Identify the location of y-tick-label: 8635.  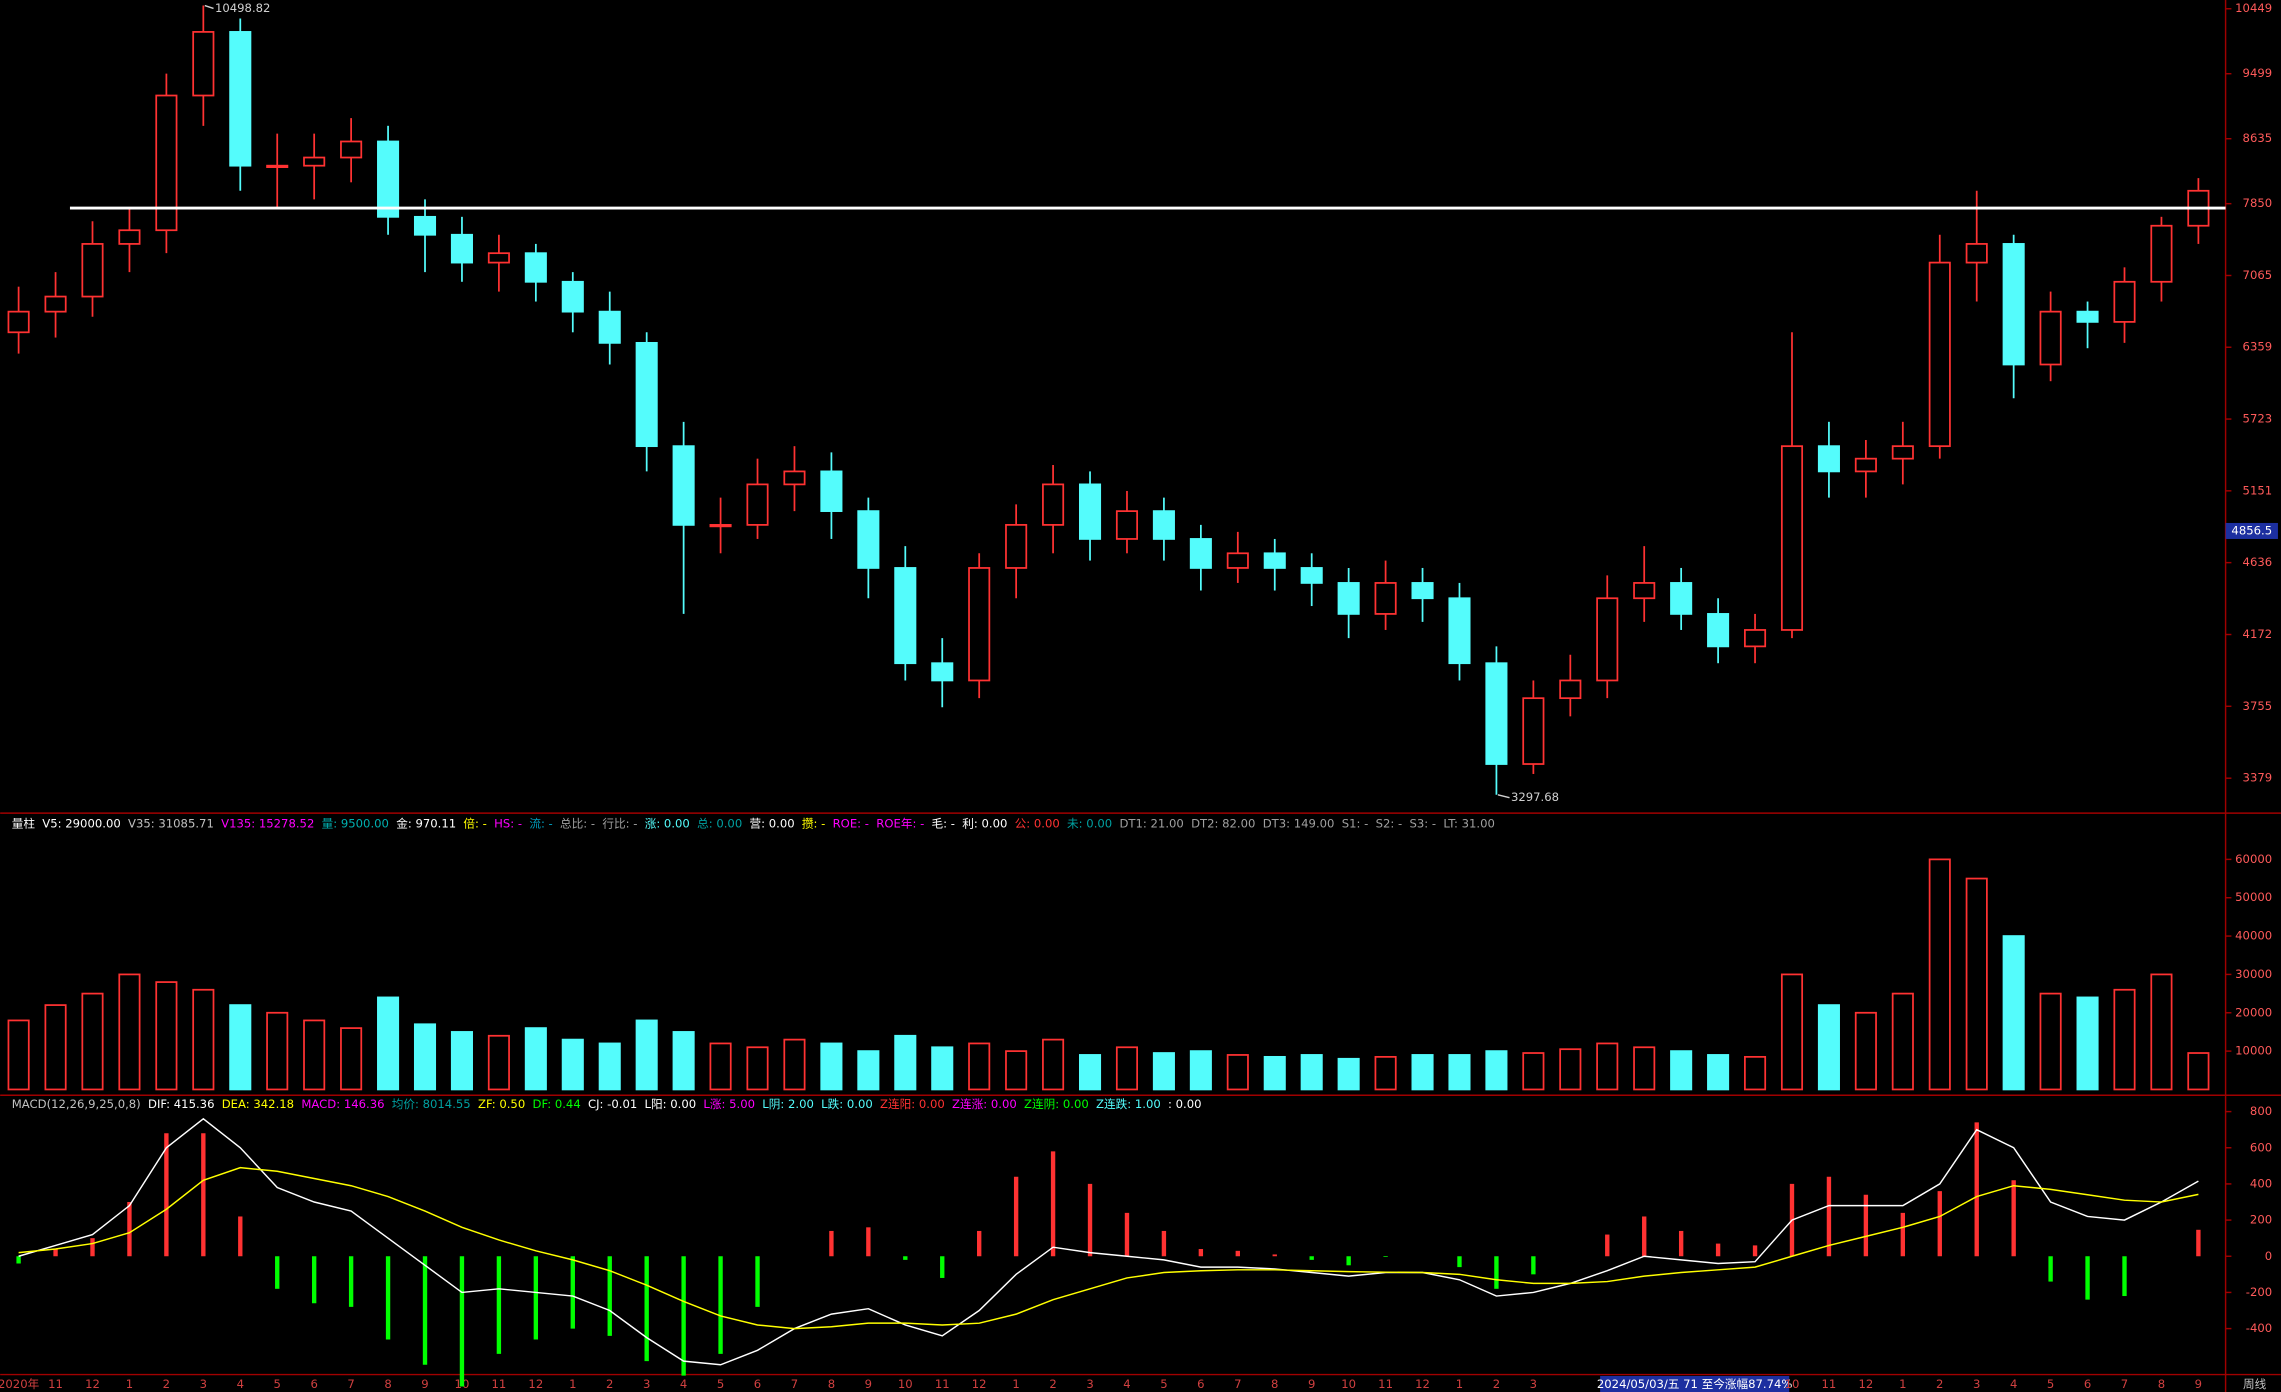
(2258, 138).